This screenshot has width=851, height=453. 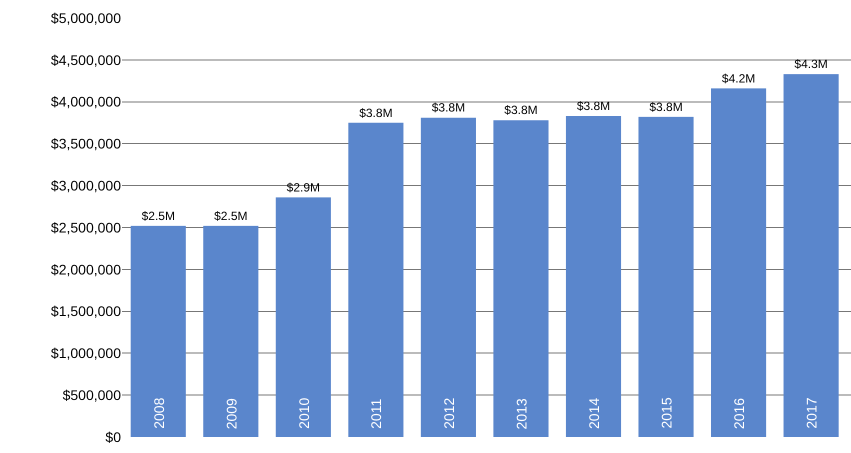 I want to click on y-tick-label: $4,000,000, so click(x=86, y=102).